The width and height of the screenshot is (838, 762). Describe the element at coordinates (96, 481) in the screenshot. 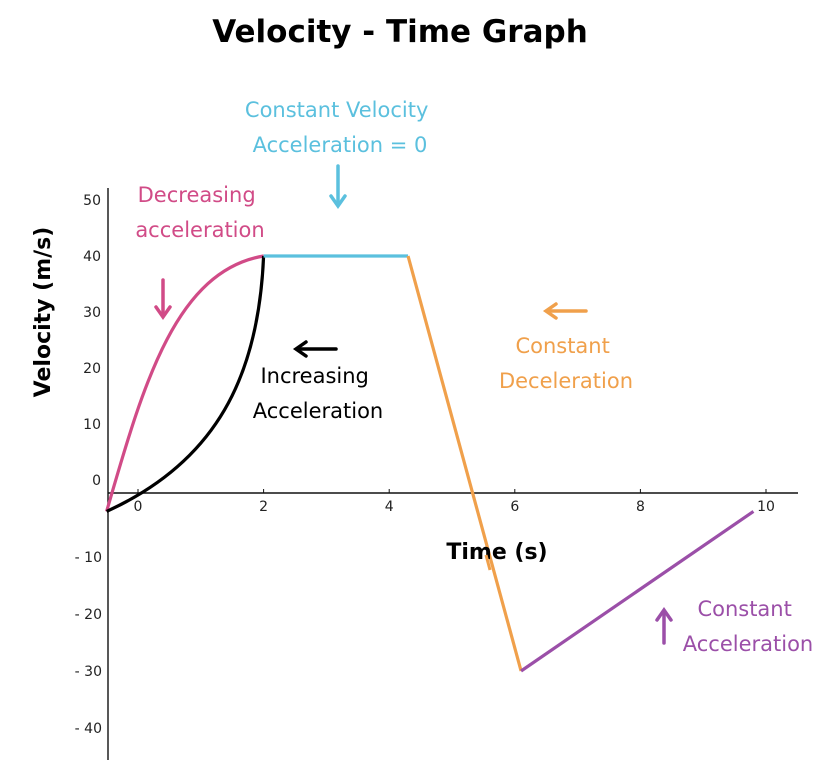

I see `y-tick-label: 0` at that location.